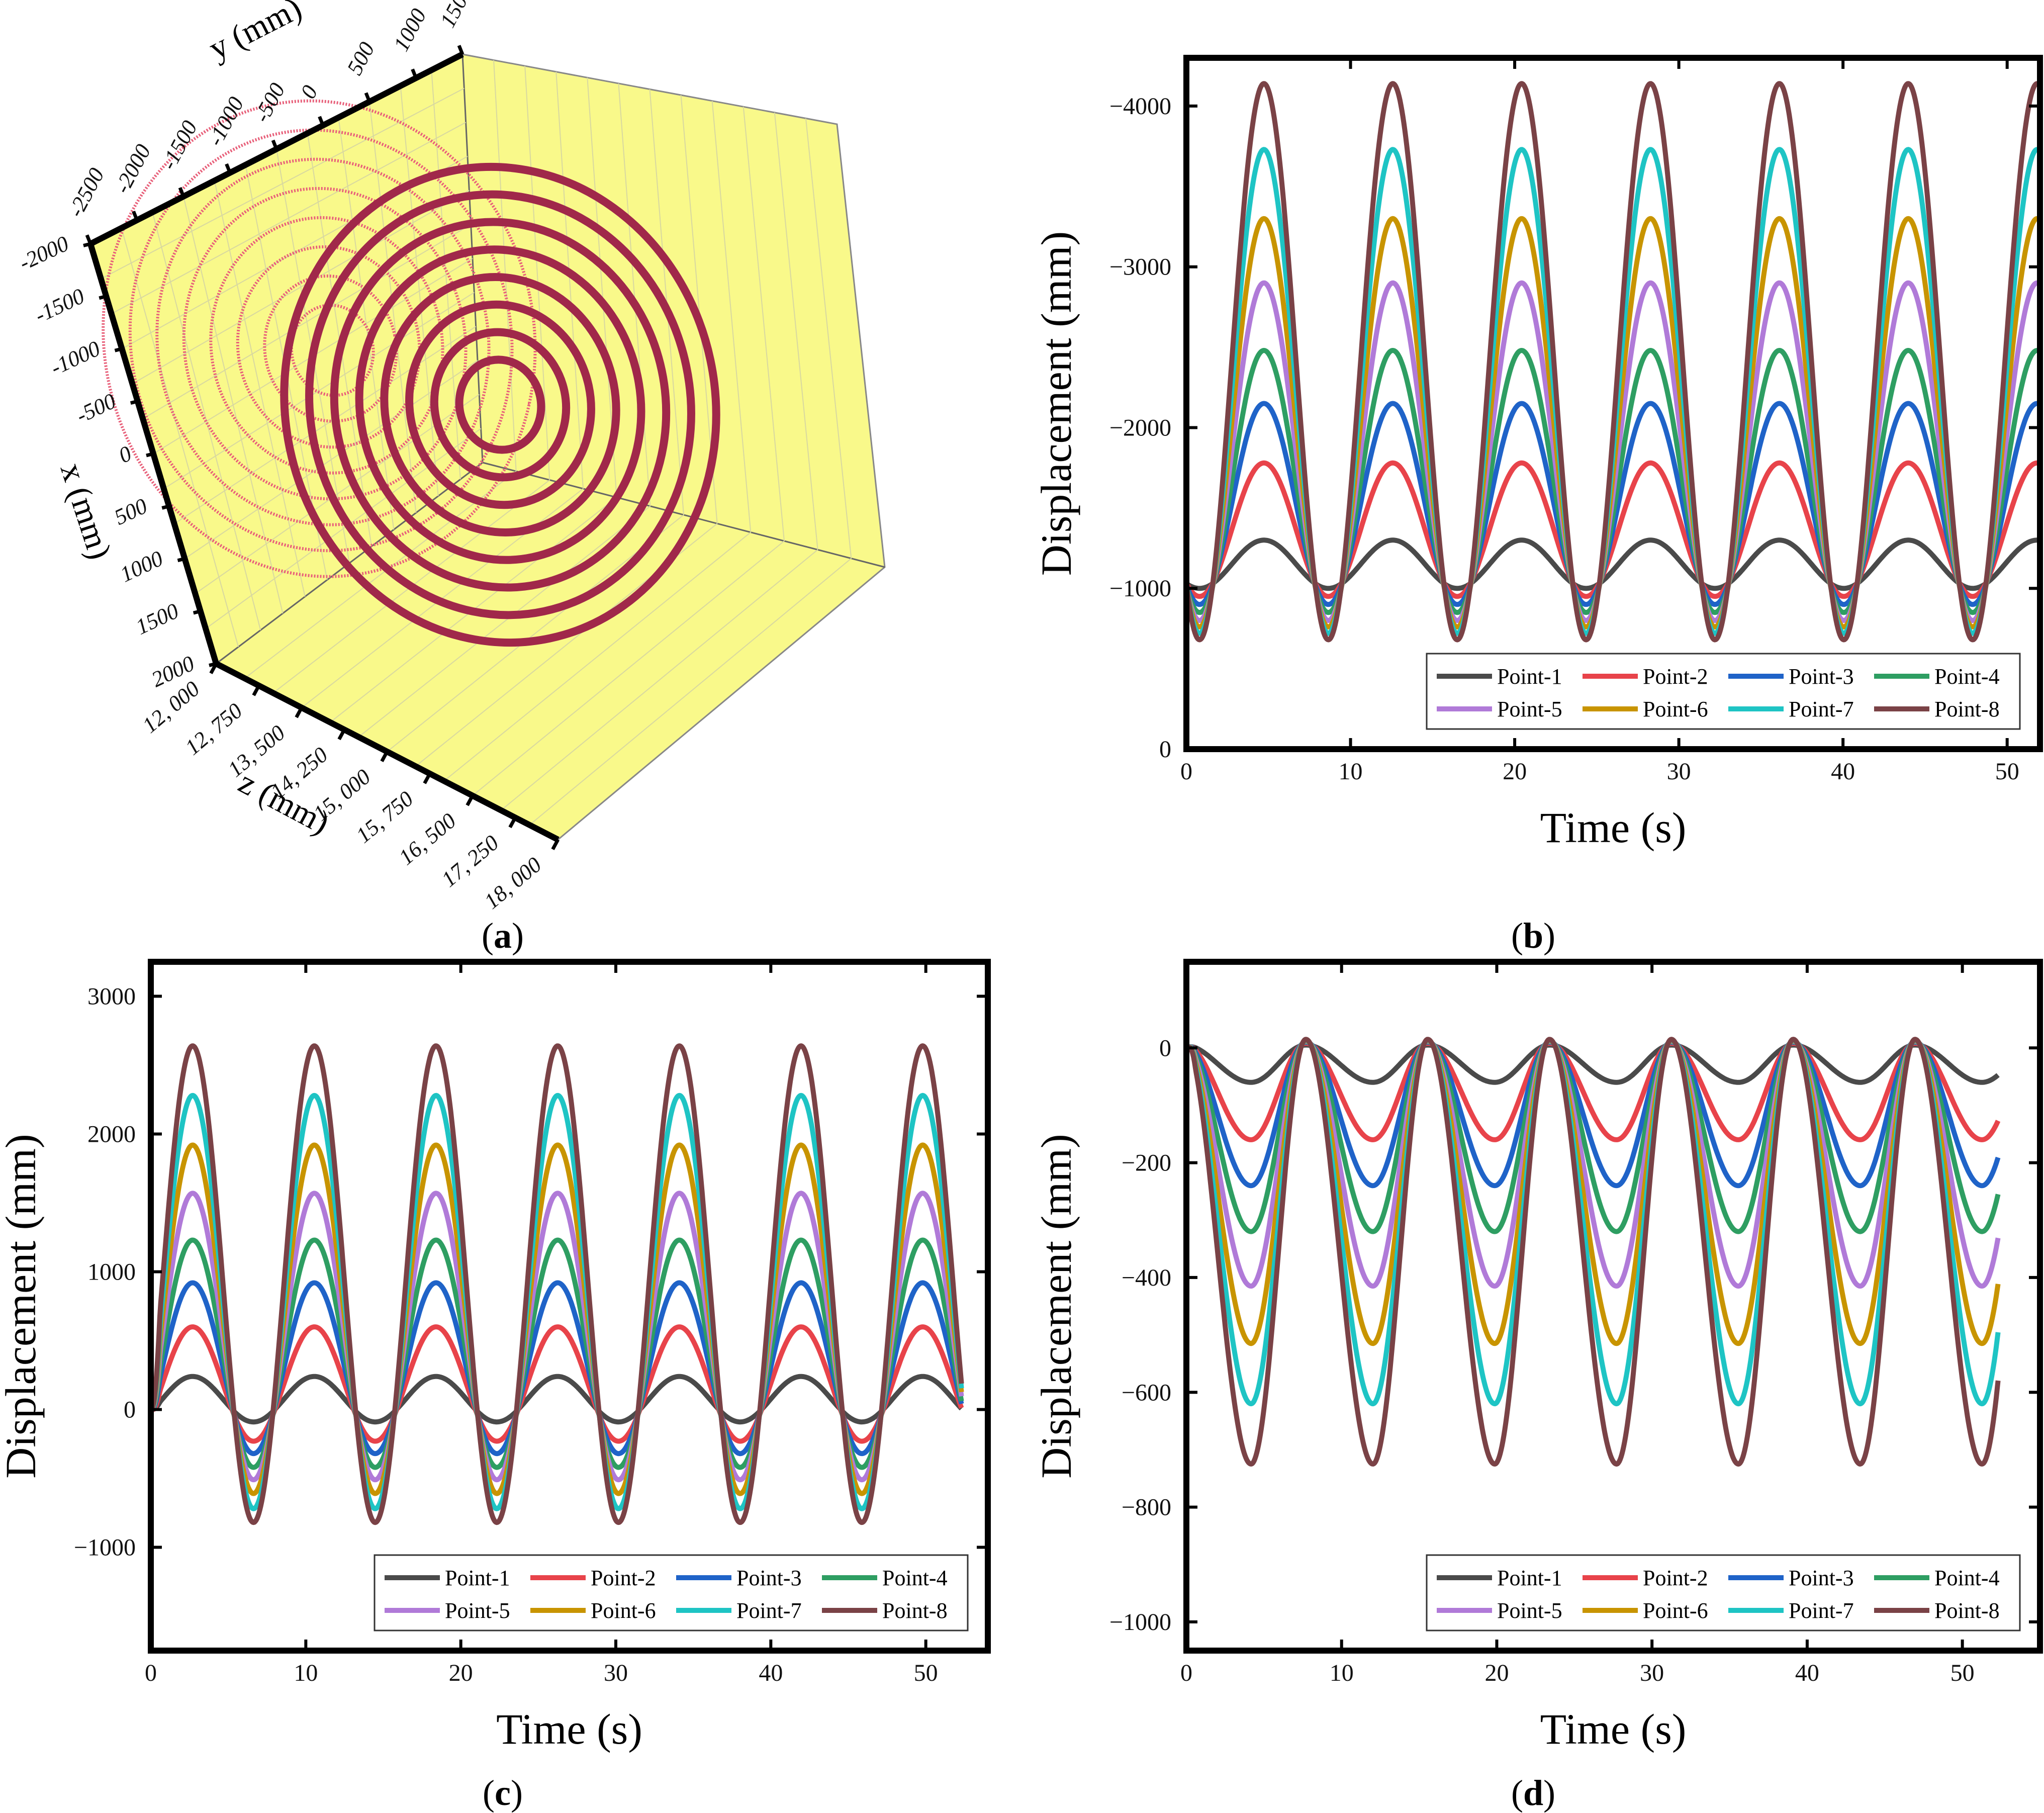 The image size is (2044, 1813). Describe the element at coordinates (513, 883) in the screenshot. I see `z-axis-tick-label: 18, 000` at that location.